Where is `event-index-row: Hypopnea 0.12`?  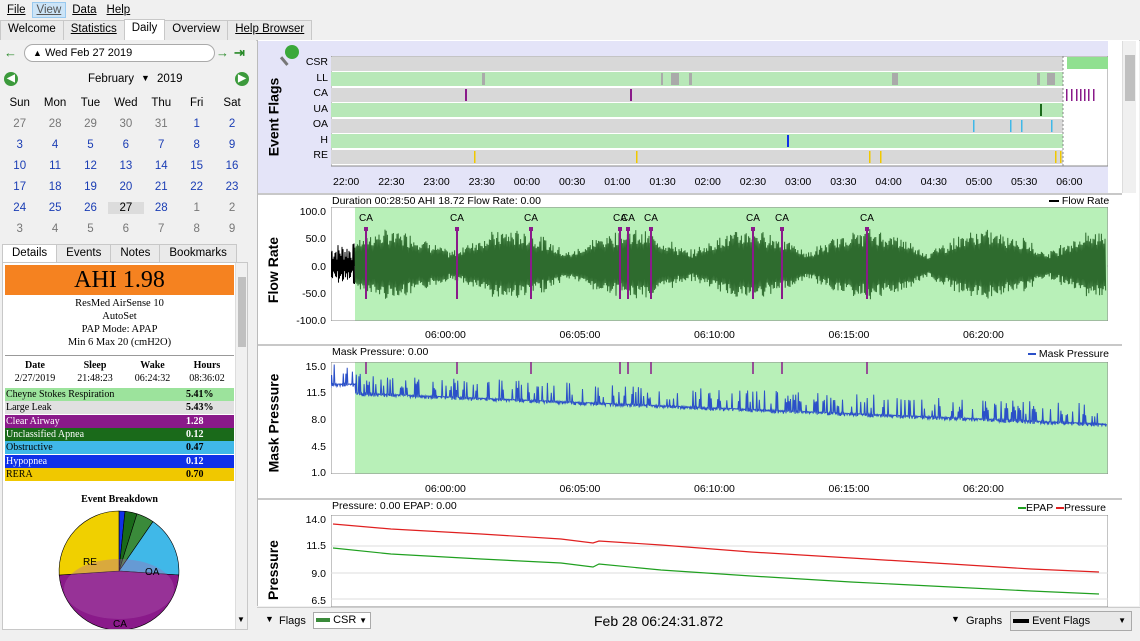 event-index-row: Hypopnea 0.12 is located at coordinates (119, 461).